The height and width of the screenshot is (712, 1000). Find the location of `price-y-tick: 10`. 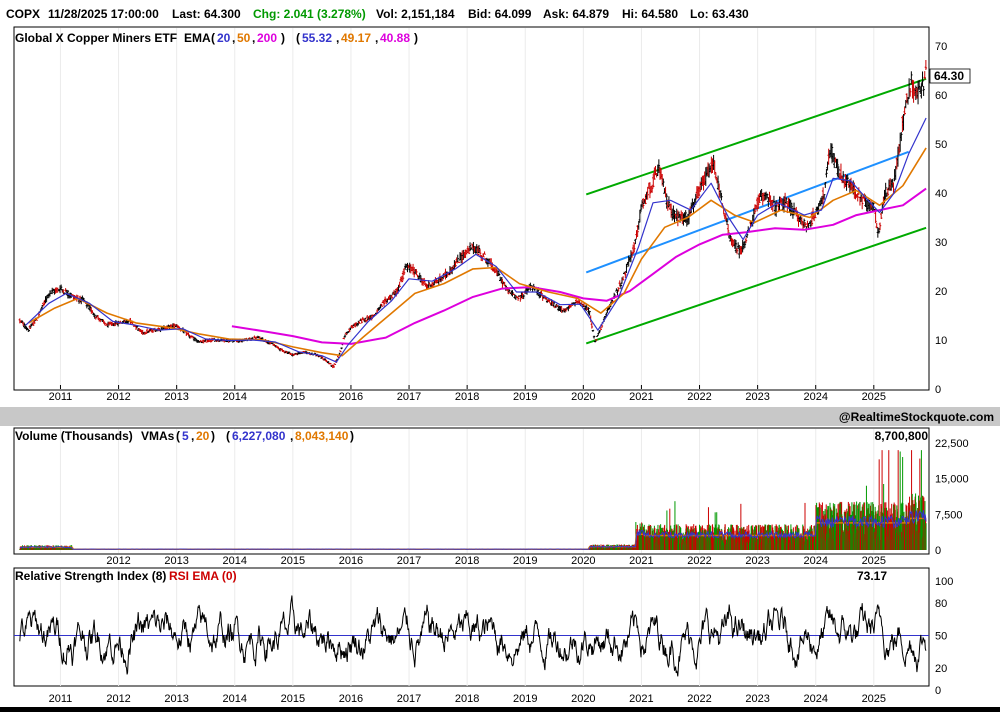

price-y-tick: 10 is located at coordinates (941, 341).